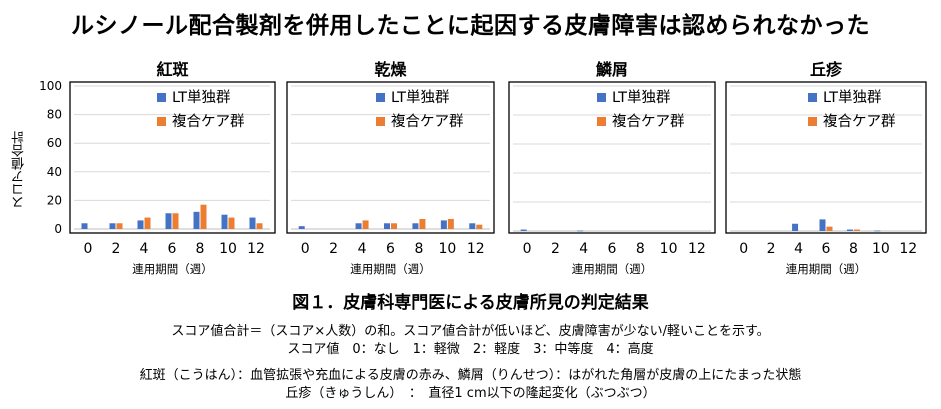 Image resolution: width=941 pixels, height=409 pixels. Describe the element at coordinates (908, 249) in the screenshot. I see `chart-4-xtick-12: 12` at that location.